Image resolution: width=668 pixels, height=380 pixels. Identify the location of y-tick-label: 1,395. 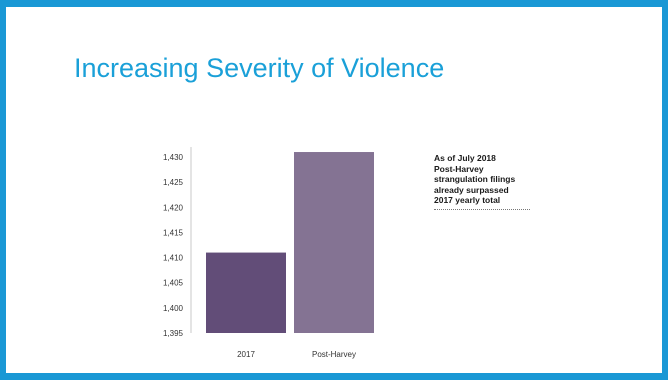
(173, 333).